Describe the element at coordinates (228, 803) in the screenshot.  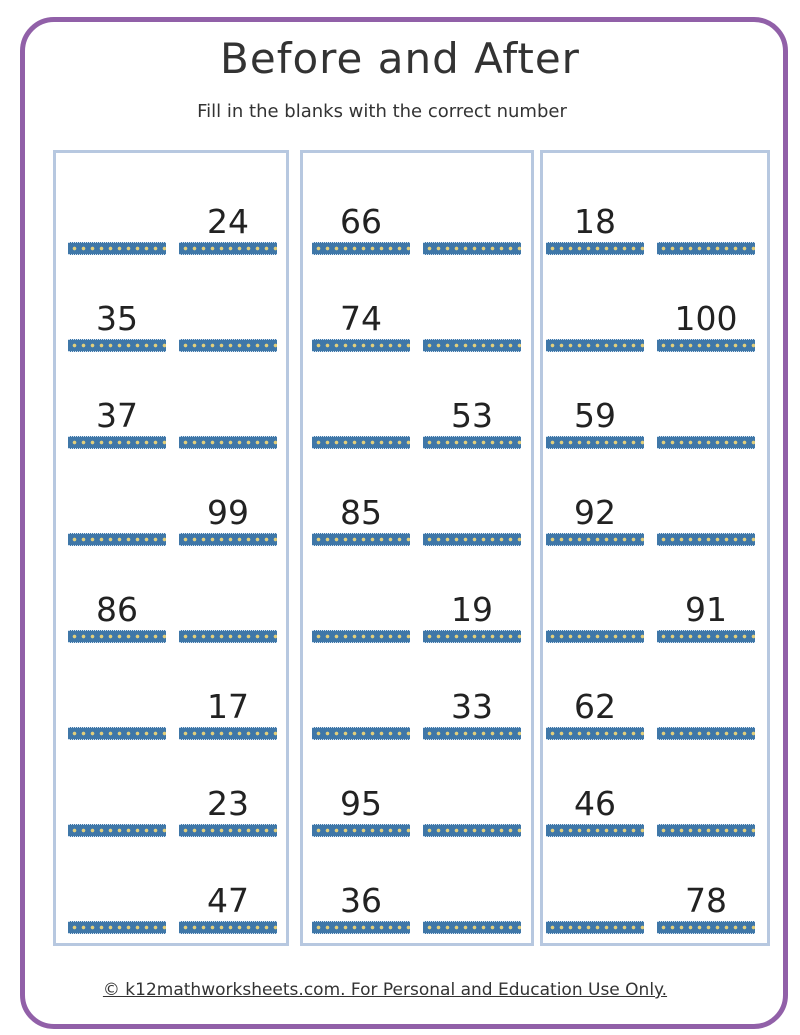
I see `given-number: 23` at that location.